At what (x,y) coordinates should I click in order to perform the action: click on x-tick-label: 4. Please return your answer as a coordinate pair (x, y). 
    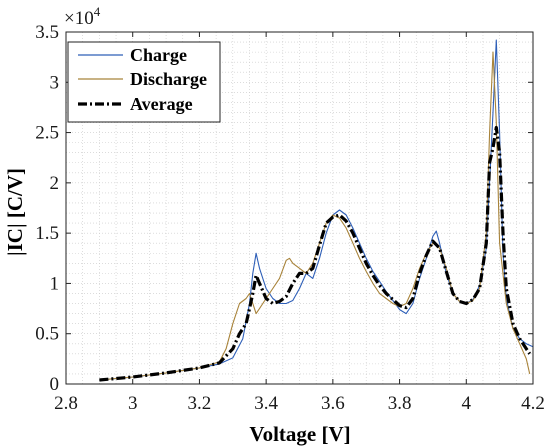
    Looking at the image, I should click on (467, 403).